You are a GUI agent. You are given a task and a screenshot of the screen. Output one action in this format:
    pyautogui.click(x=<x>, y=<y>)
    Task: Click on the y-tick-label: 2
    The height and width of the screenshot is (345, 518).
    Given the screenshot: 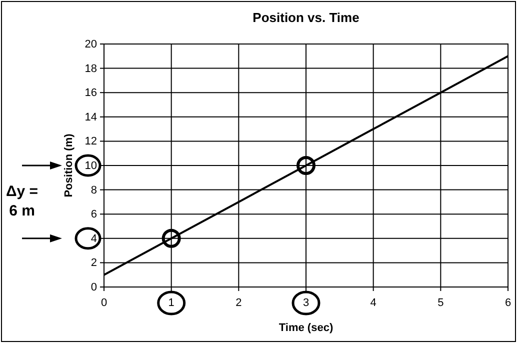 What is the action you would take?
    pyautogui.click(x=93, y=263)
    